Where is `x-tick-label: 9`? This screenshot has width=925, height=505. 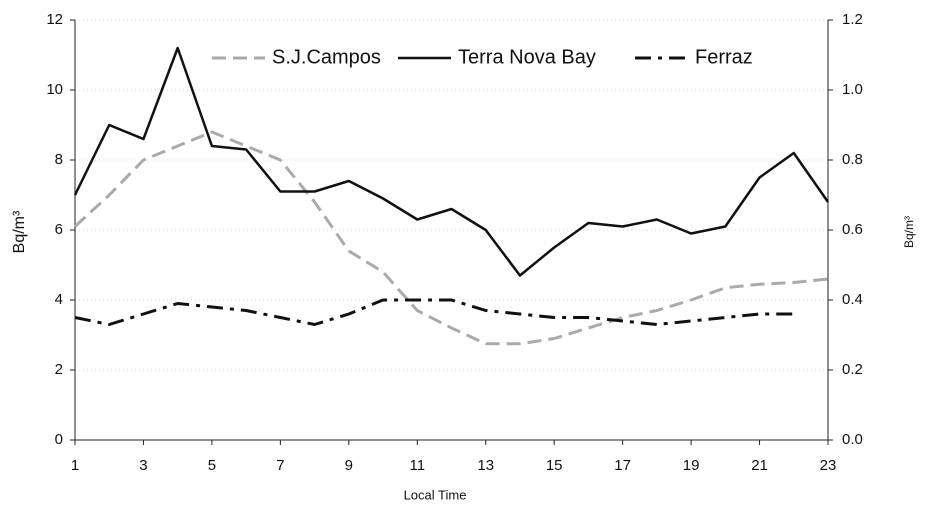 x-tick-label: 9 is located at coordinates (349, 465).